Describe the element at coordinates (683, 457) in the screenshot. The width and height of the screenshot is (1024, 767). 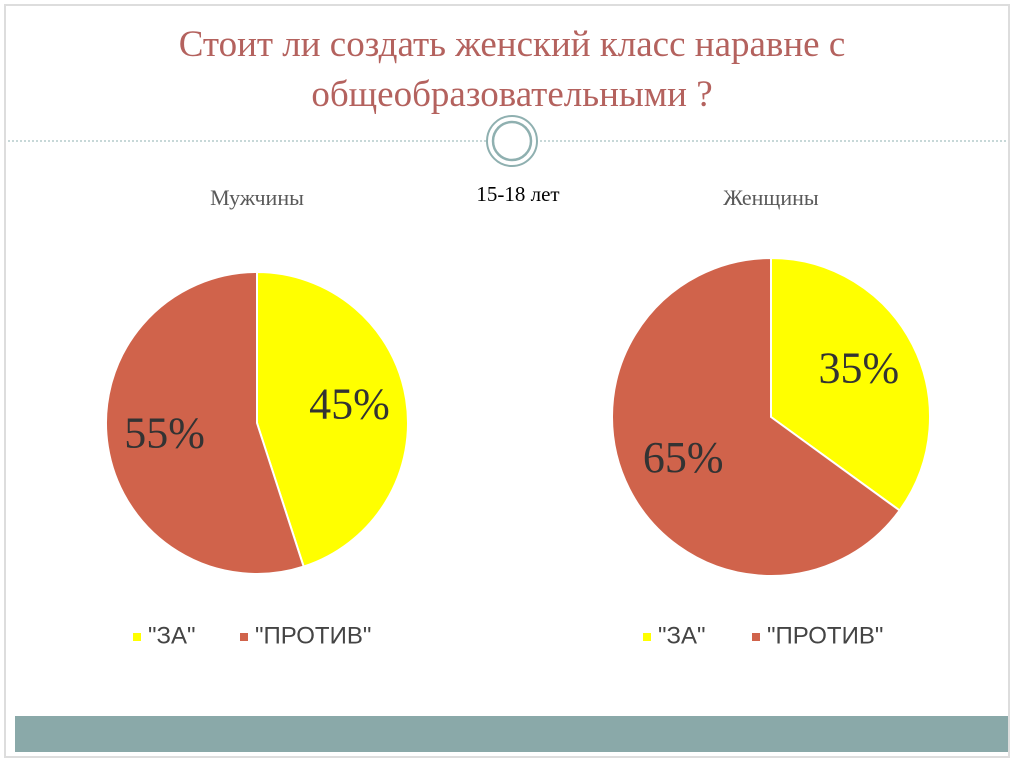
I see `slice-label: 65%` at that location.